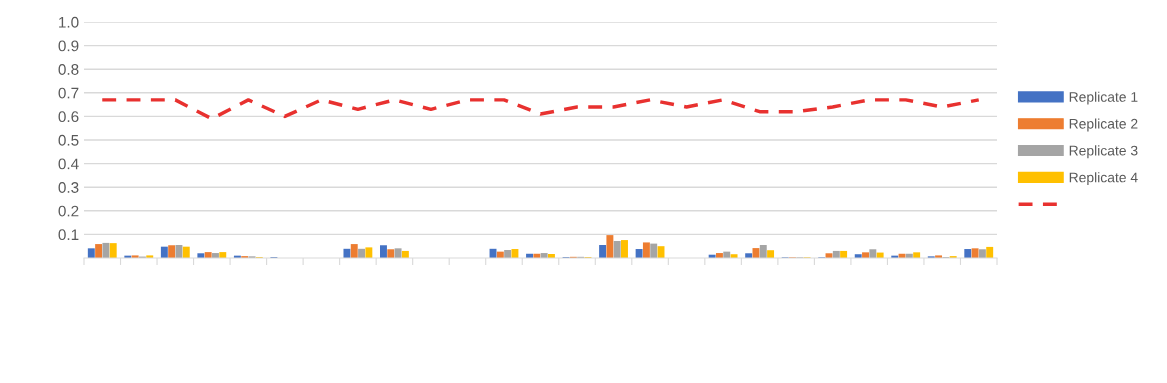 The height and width of the screenshot is (383, 1167). I want to click on legend-label: Replicate 1, so click(1103, 98).